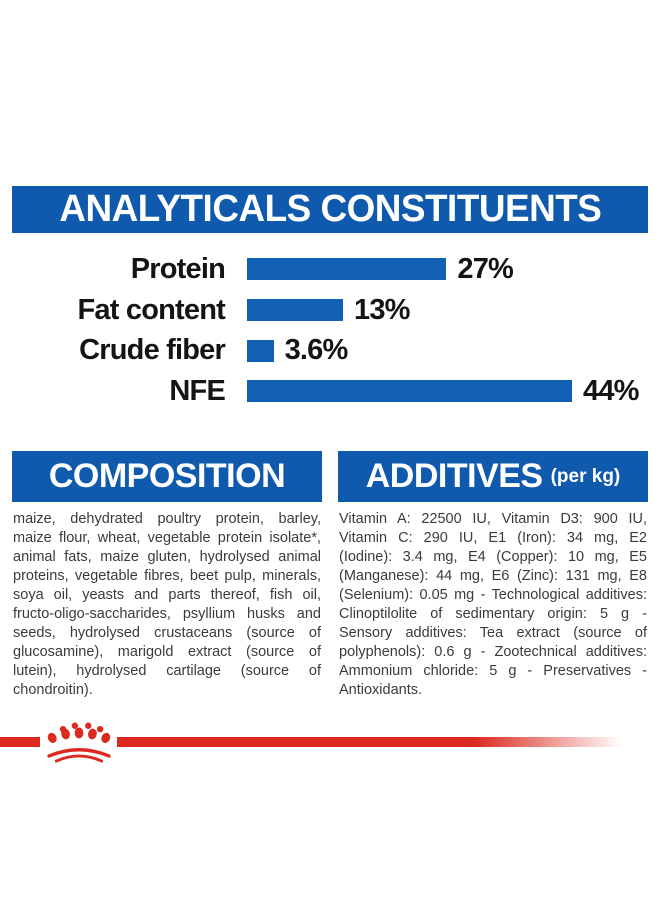 The height and width of the screenshot is (900, 660). I want to click on composition-header-banner: COMPOSITION, so click(167, 476).